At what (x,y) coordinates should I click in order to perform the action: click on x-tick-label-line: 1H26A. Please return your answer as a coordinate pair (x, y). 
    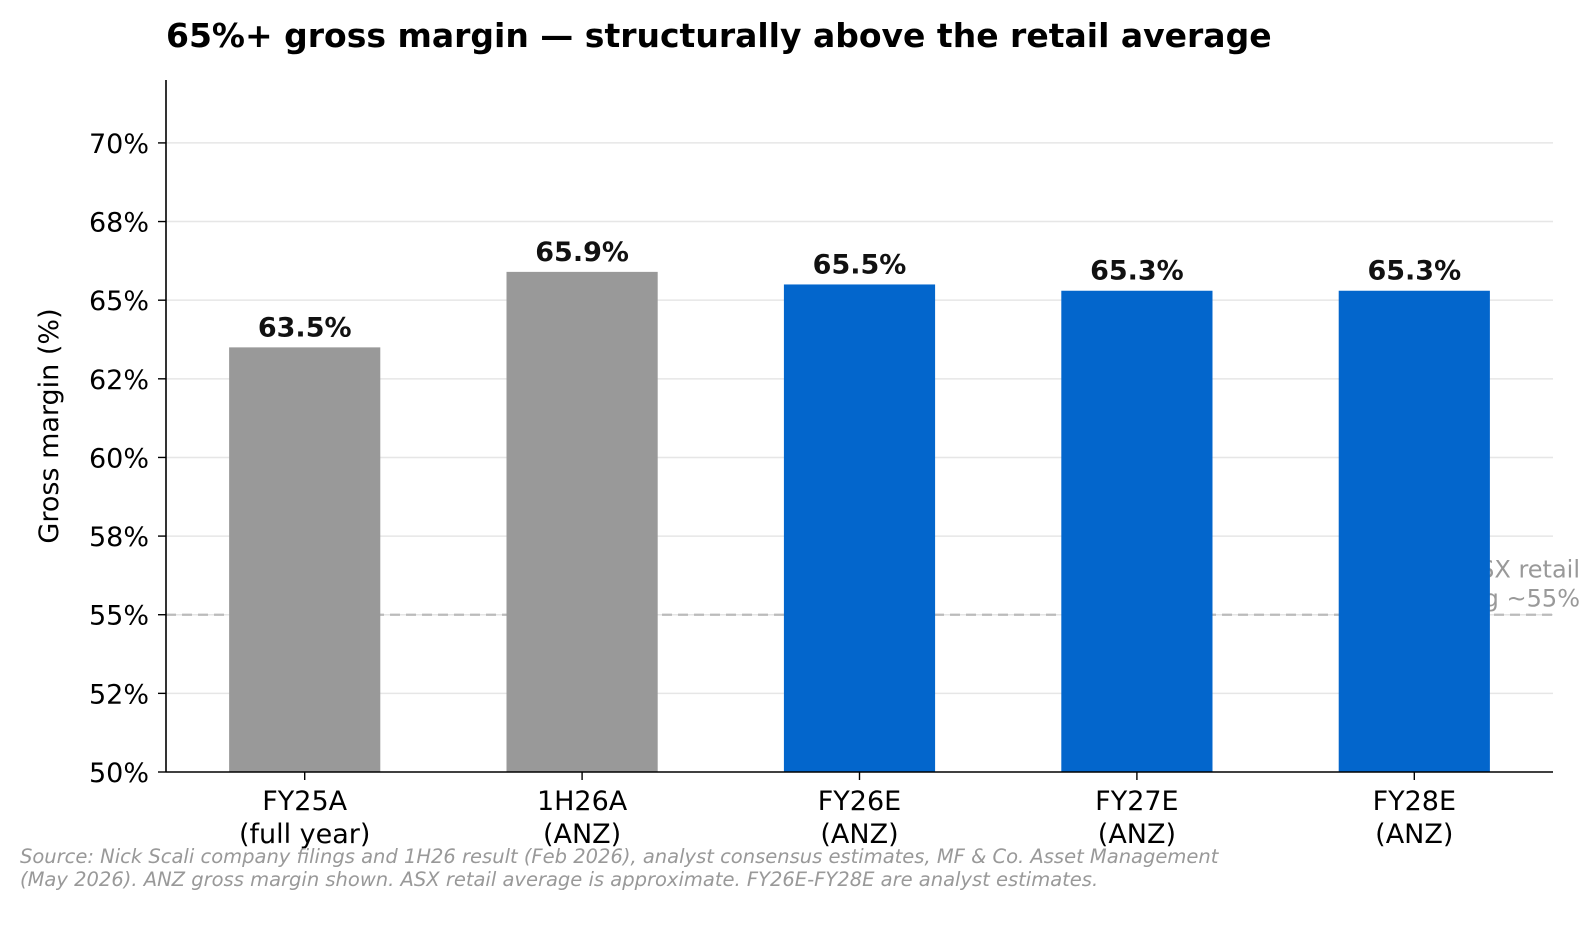
    Looking at the image, I should click on (582, 801).